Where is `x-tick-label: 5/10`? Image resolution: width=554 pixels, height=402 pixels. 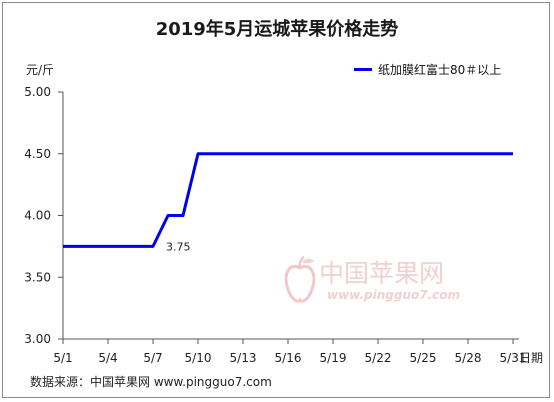 x-tick-label: 5/10 is located at coordinates (198, 358).